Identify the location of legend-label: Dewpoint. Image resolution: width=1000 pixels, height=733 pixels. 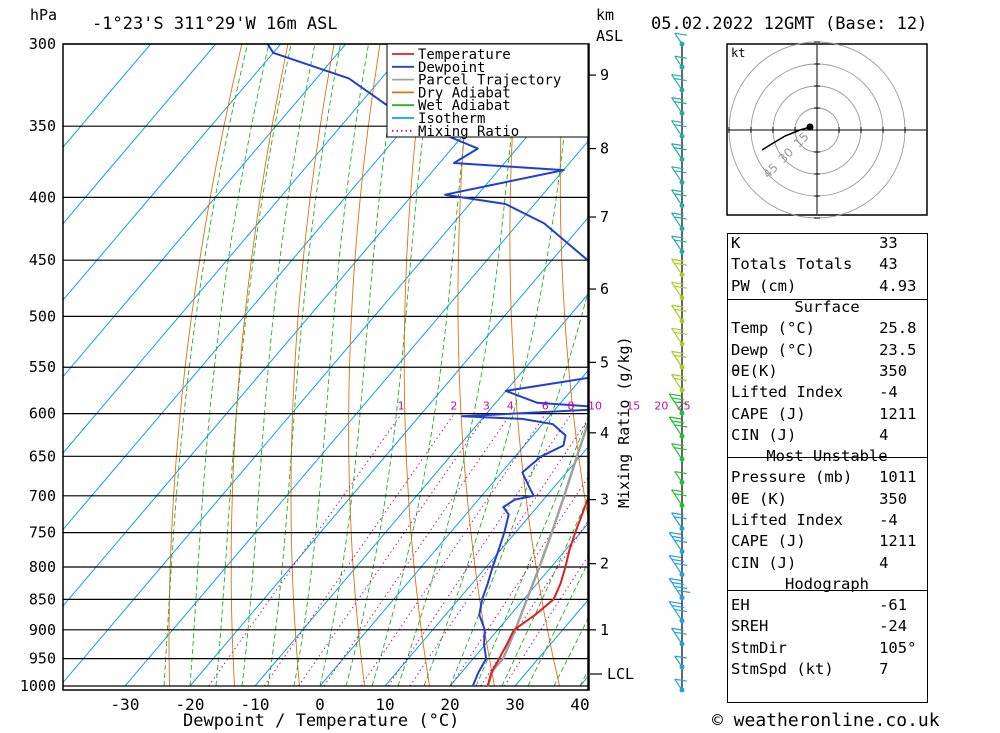
(451, 68).